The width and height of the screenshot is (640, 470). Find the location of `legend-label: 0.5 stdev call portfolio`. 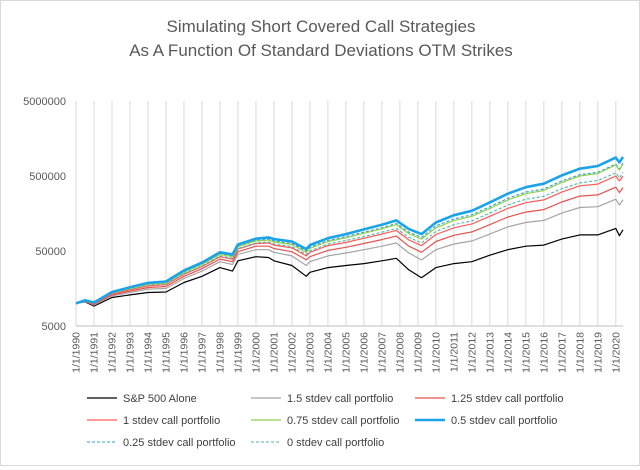

legend-label: 0.5 stdev call portfolio is located at coordinates (504, 421).